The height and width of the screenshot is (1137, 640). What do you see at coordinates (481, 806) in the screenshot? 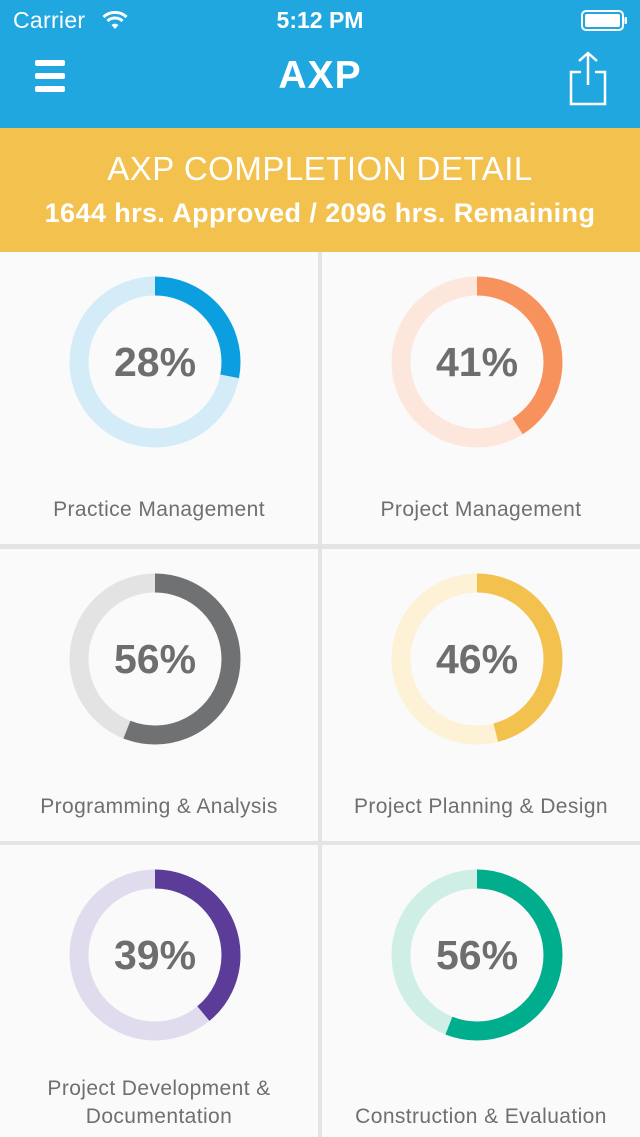
I see `category-label: Project Planning & Design` at bounding box center [481, 806].